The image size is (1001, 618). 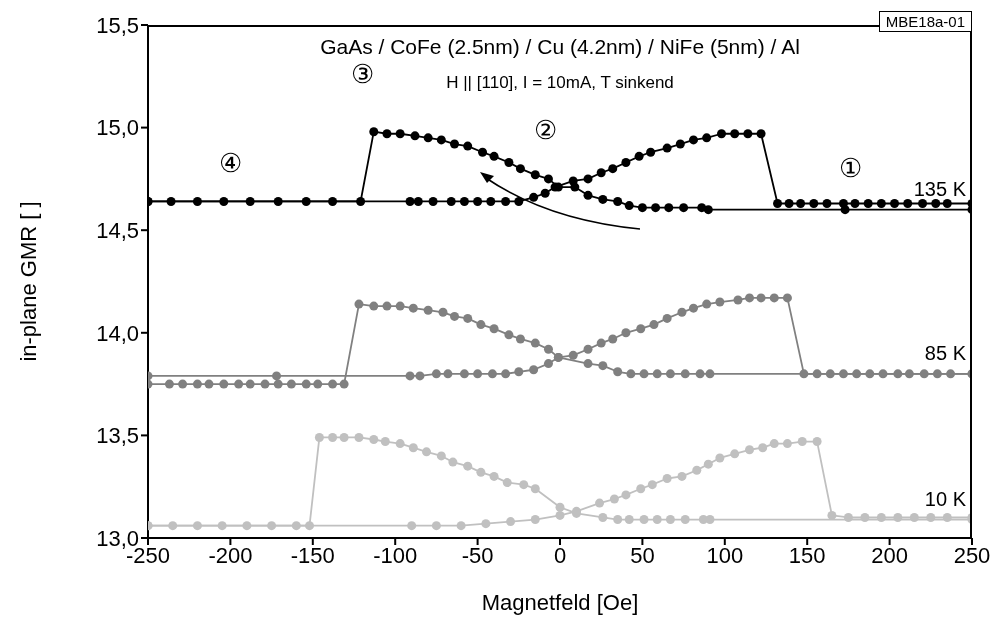 What do you see at coordinates (560, 47) in the screenshot?
I see `text: GaAs / CoFe (2.5nm) / Cu (4.2nm) / NiFe (5nm) / Al` at bounding box center [560, 47].